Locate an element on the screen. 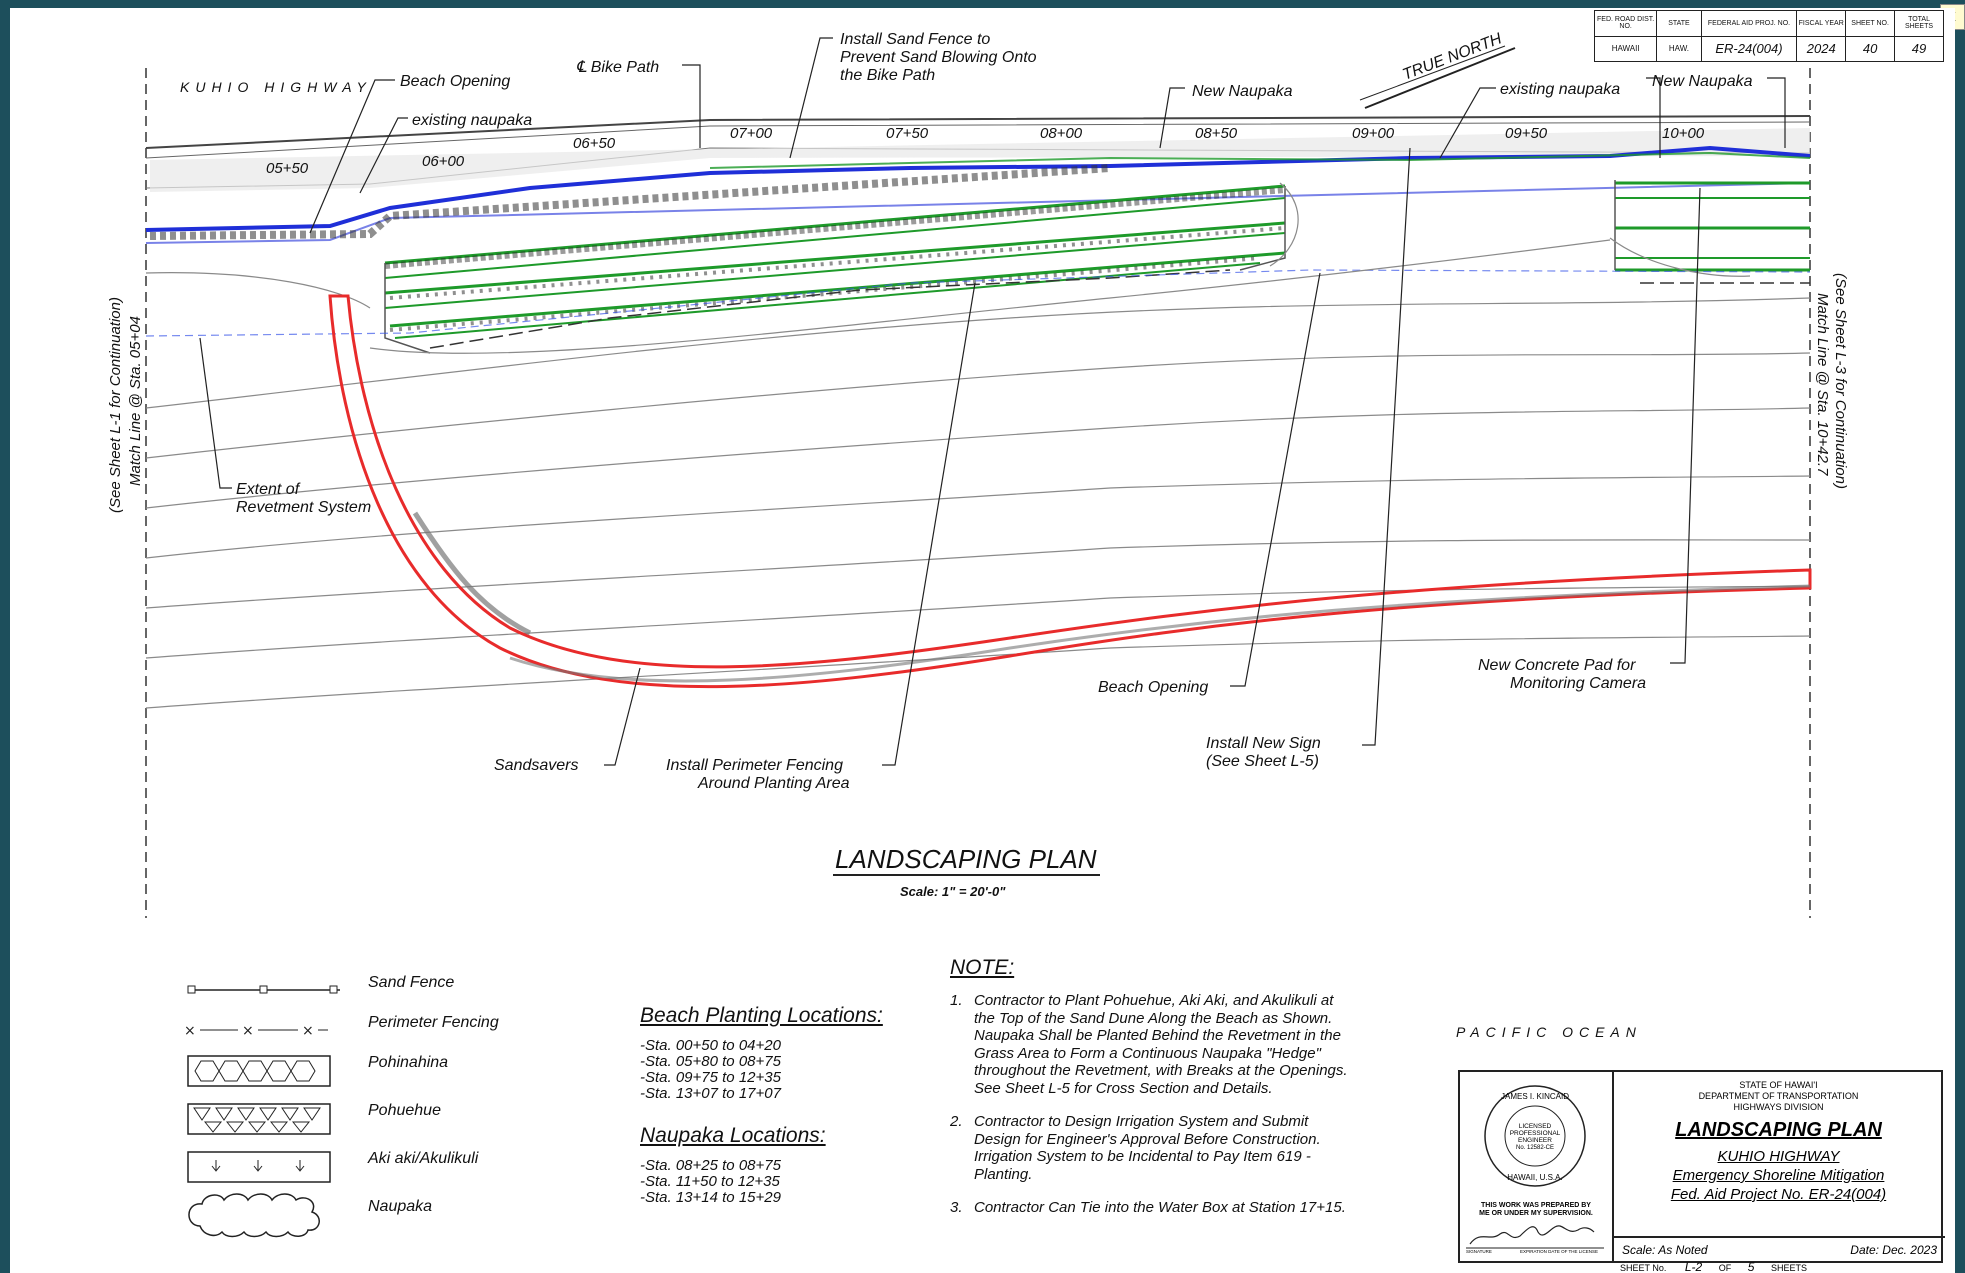 This screenshot has width=1965, height=1273. true-north-label: TRUE NORTH is located at coordinates (1452, 57).